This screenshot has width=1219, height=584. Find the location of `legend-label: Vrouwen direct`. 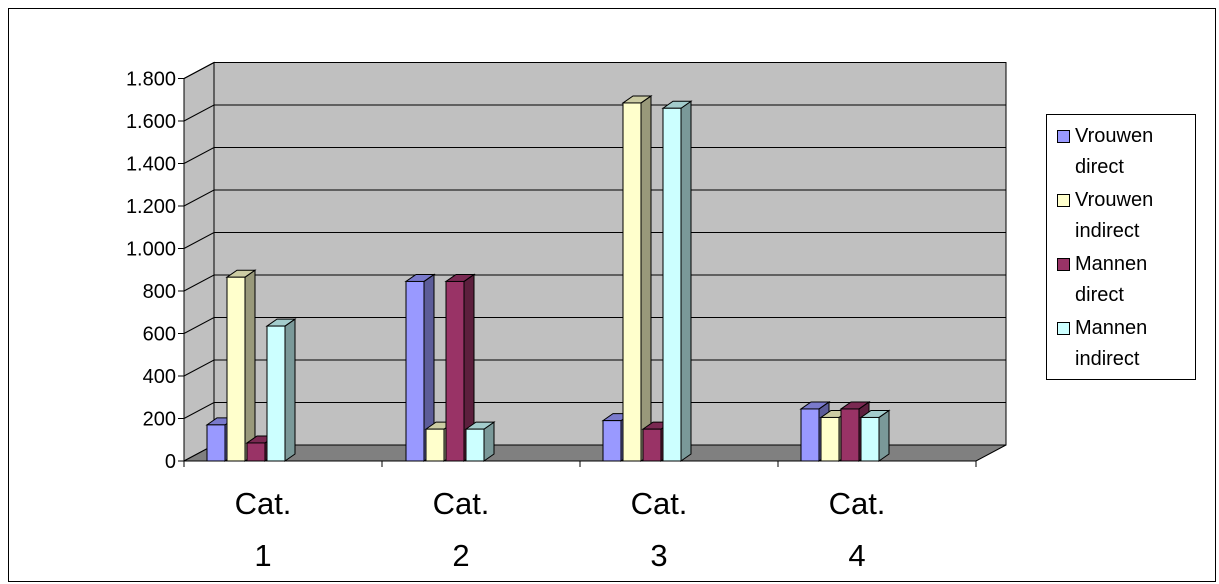

legend-label: Vrouwen direct is located at coordinates (1114, 151).